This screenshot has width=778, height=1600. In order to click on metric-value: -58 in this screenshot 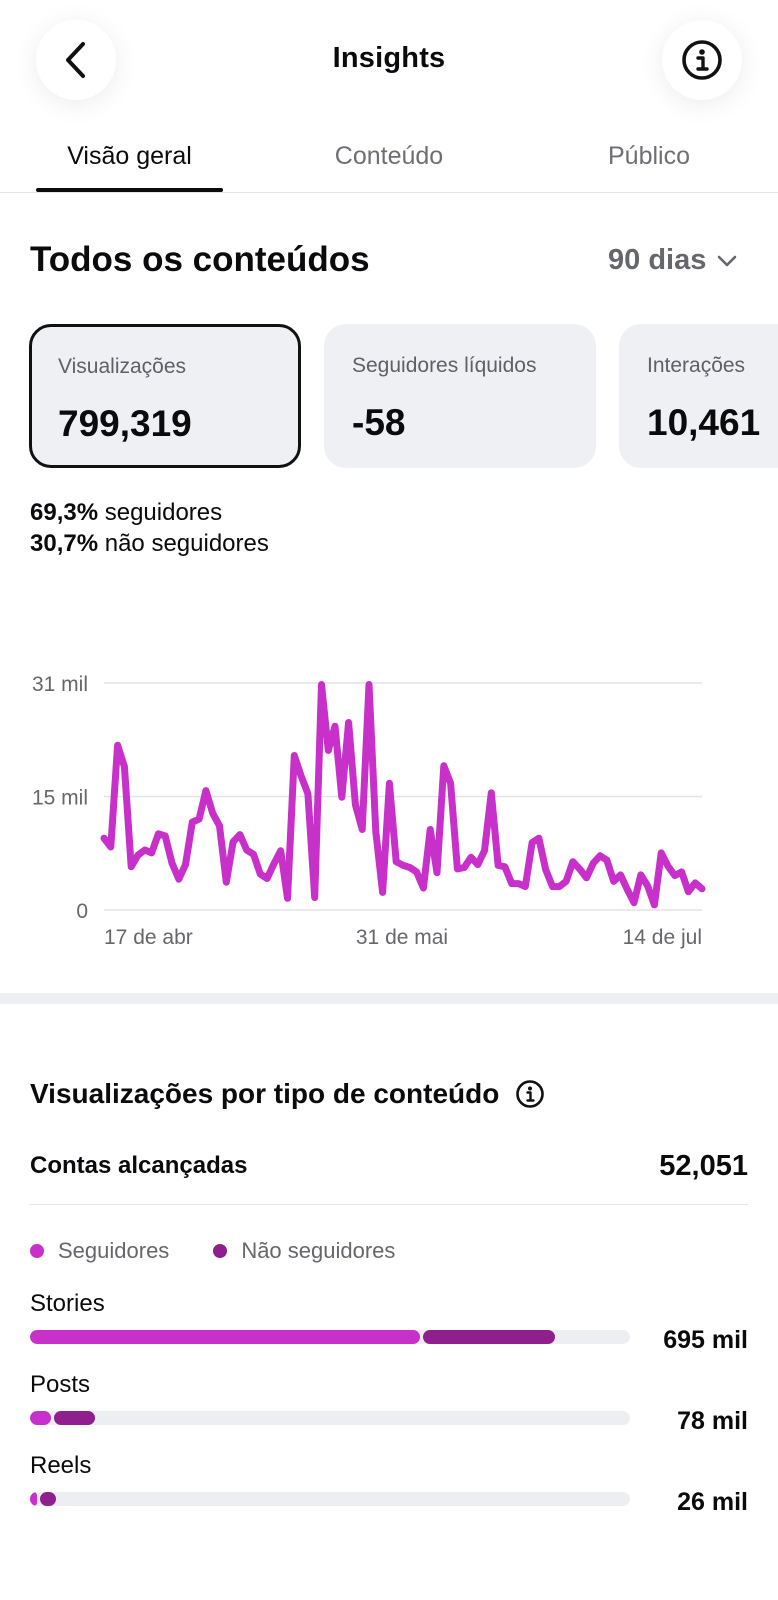, I will do `click(379, 422)`.